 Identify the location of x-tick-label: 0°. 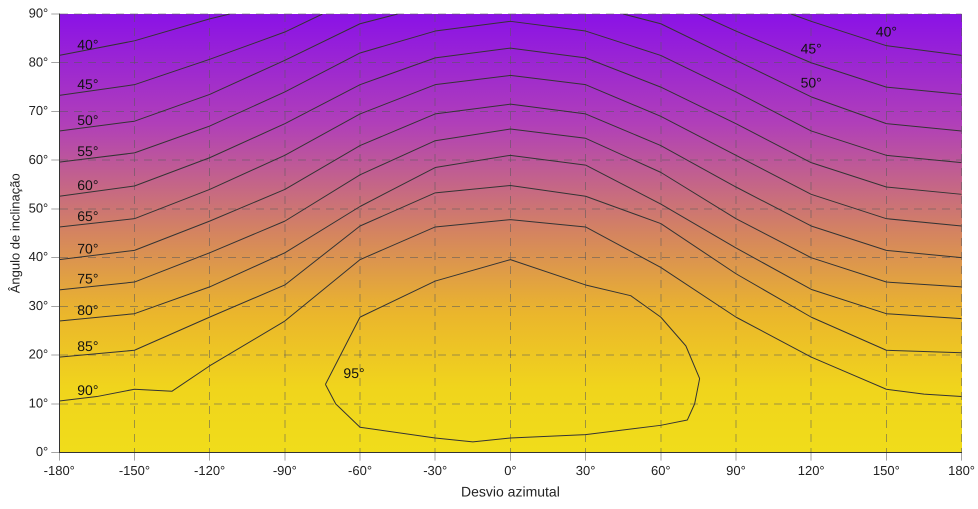
(510, 470).